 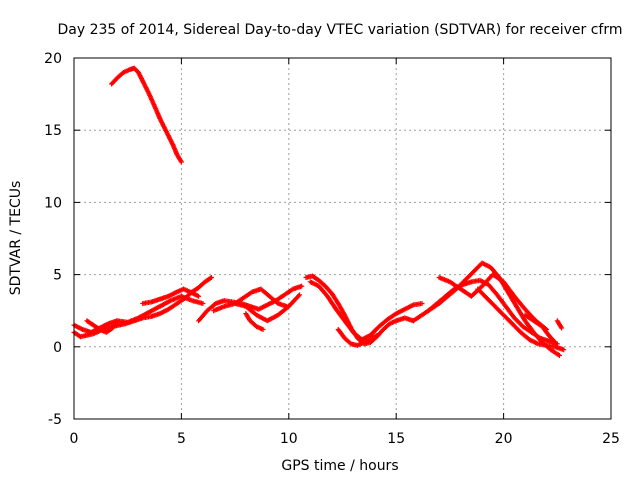 What do you see at coordinates (55, 420) in the screenshot?
I see `y-tick-label: -5` at bounding box center [55, 420].